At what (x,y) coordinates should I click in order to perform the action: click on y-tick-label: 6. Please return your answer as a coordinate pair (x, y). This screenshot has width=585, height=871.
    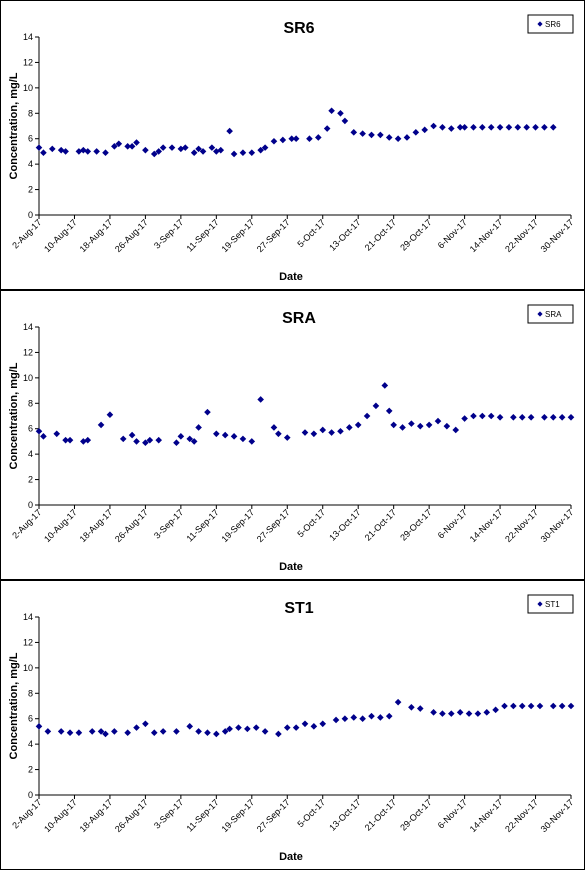
    Looking at the image, I should click on (30, 429).